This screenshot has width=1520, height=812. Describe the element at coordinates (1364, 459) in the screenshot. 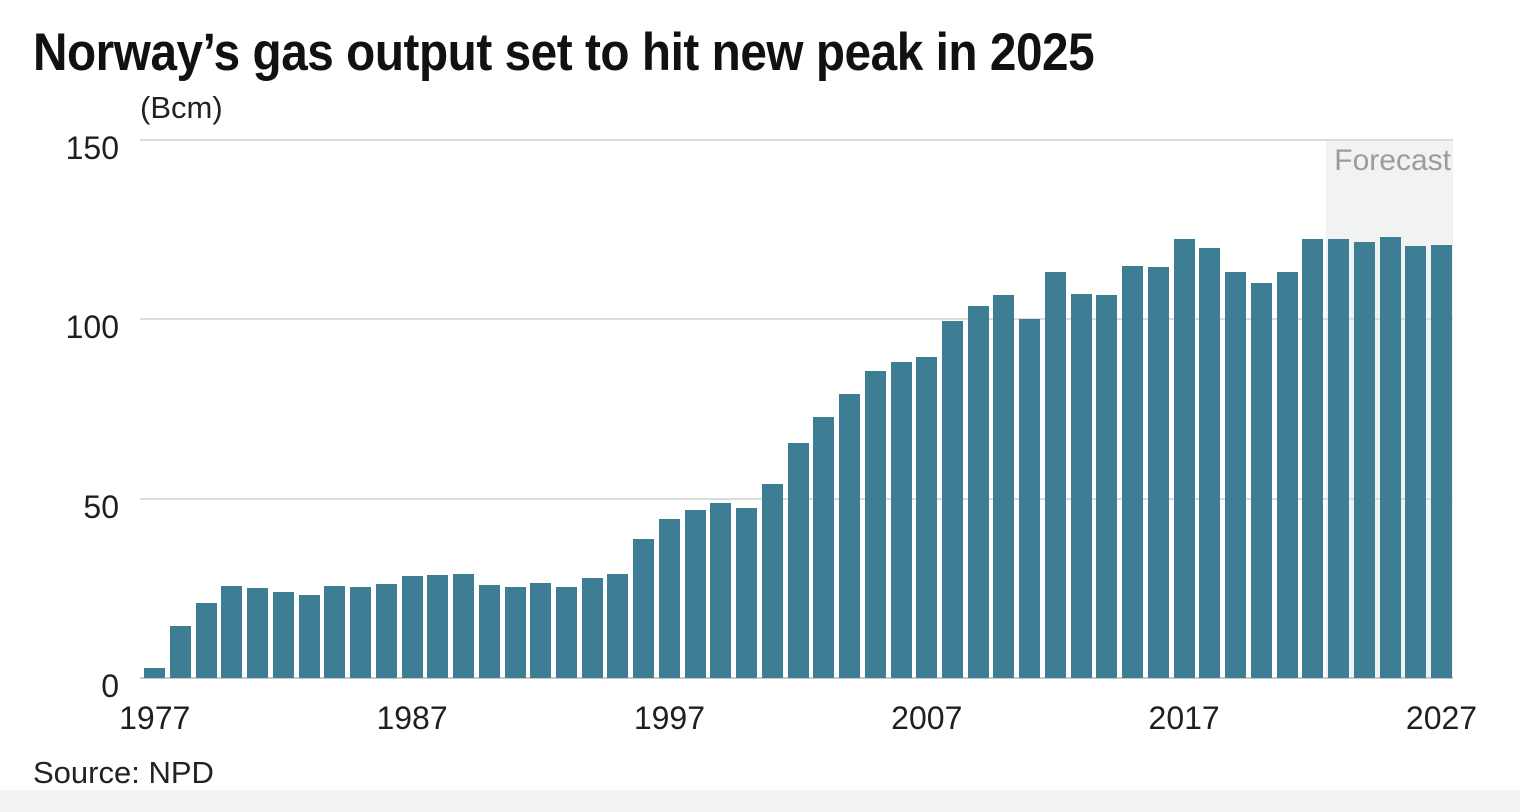

I see `bar-2024` at that location.